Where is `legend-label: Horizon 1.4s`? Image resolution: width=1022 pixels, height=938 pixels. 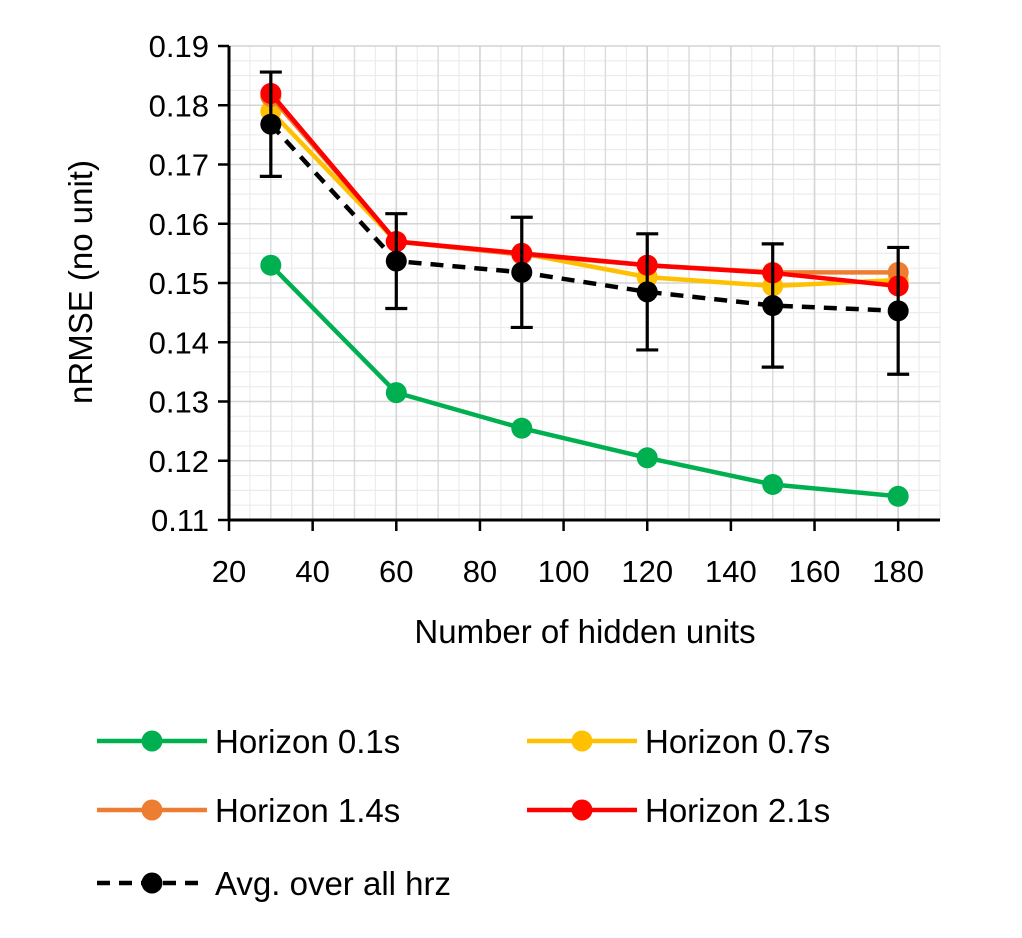
legend-label: Horizon 1.4s is located at coordinates (307, 810).